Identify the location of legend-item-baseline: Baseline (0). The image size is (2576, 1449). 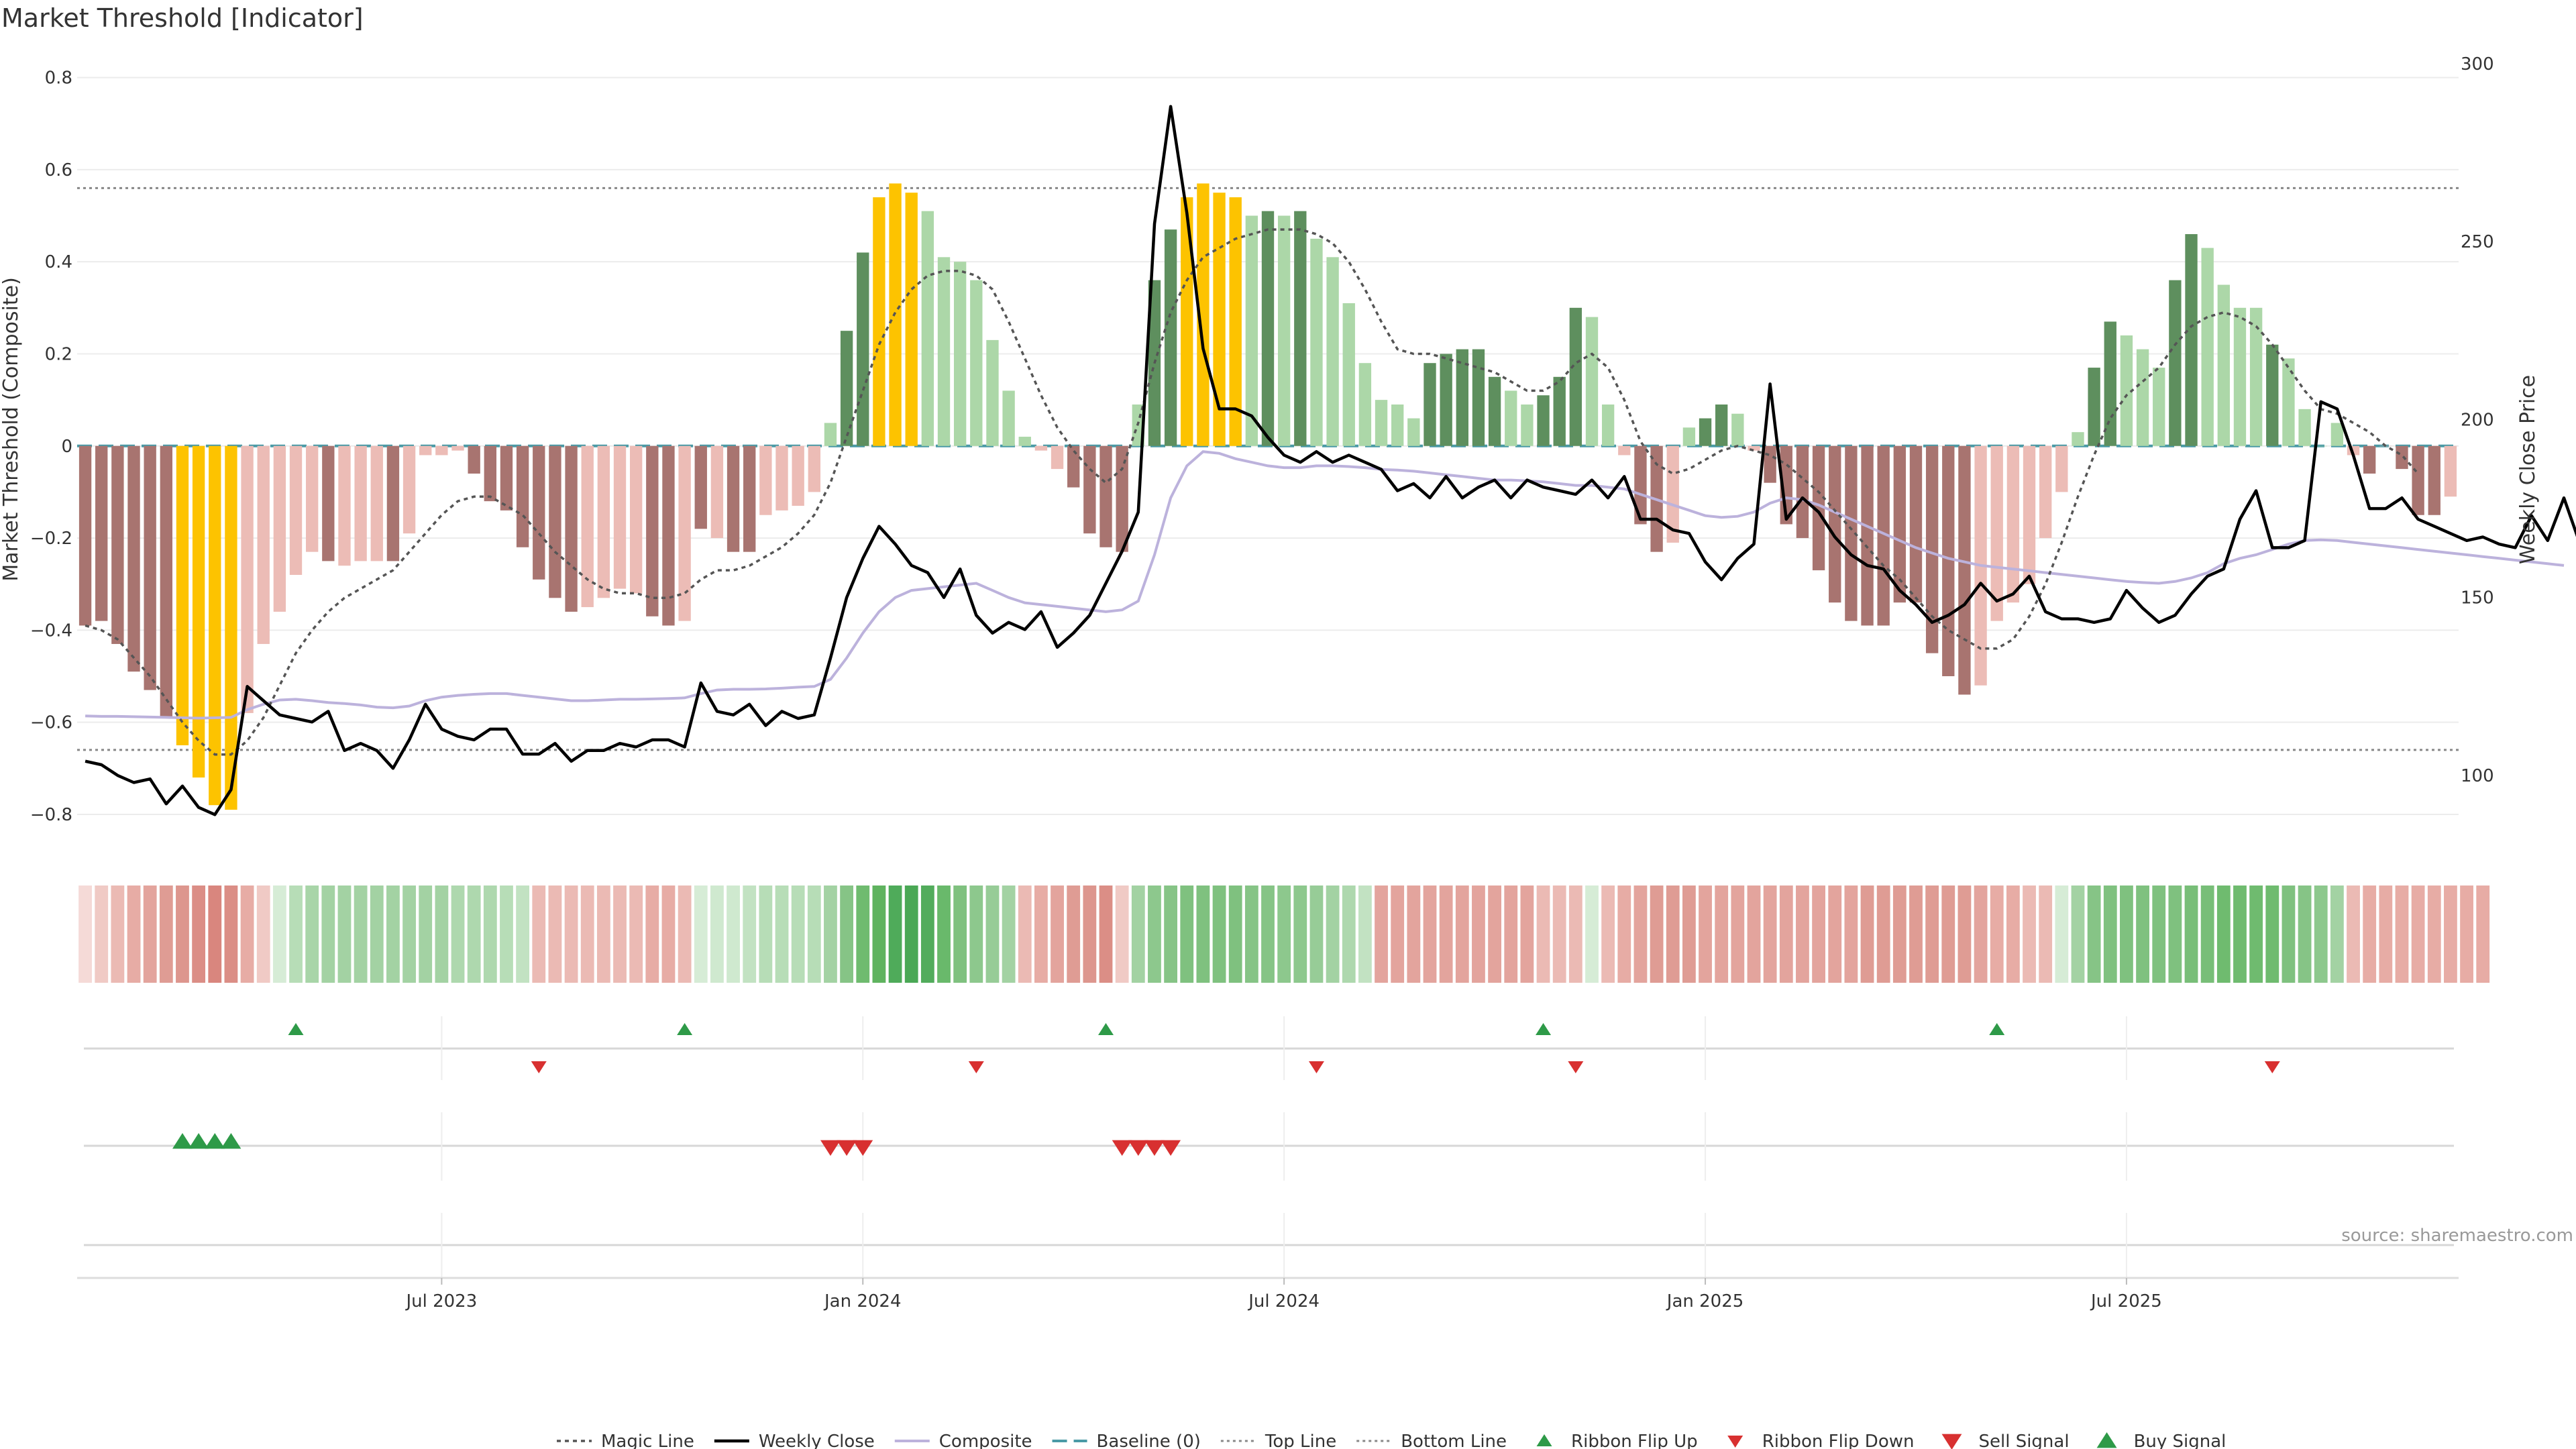
(1126, 1440).